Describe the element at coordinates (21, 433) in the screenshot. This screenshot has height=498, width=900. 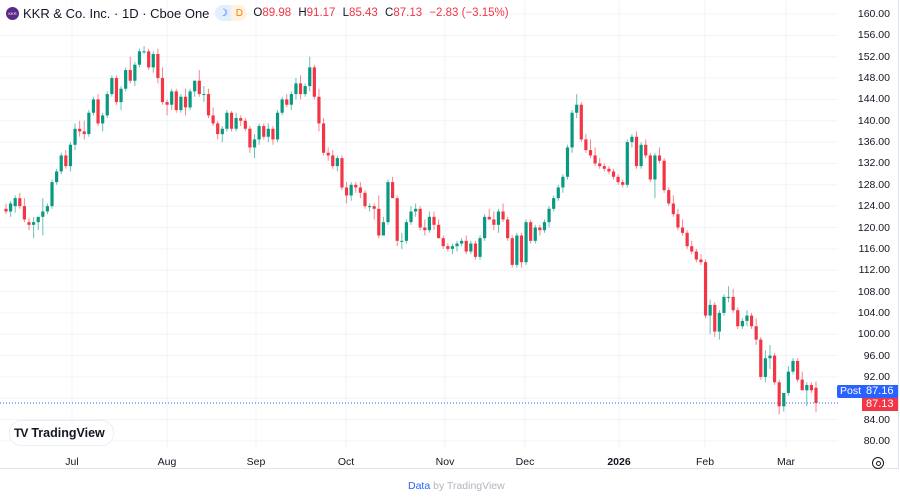
I see `tradingview-icon: TV` at that location.